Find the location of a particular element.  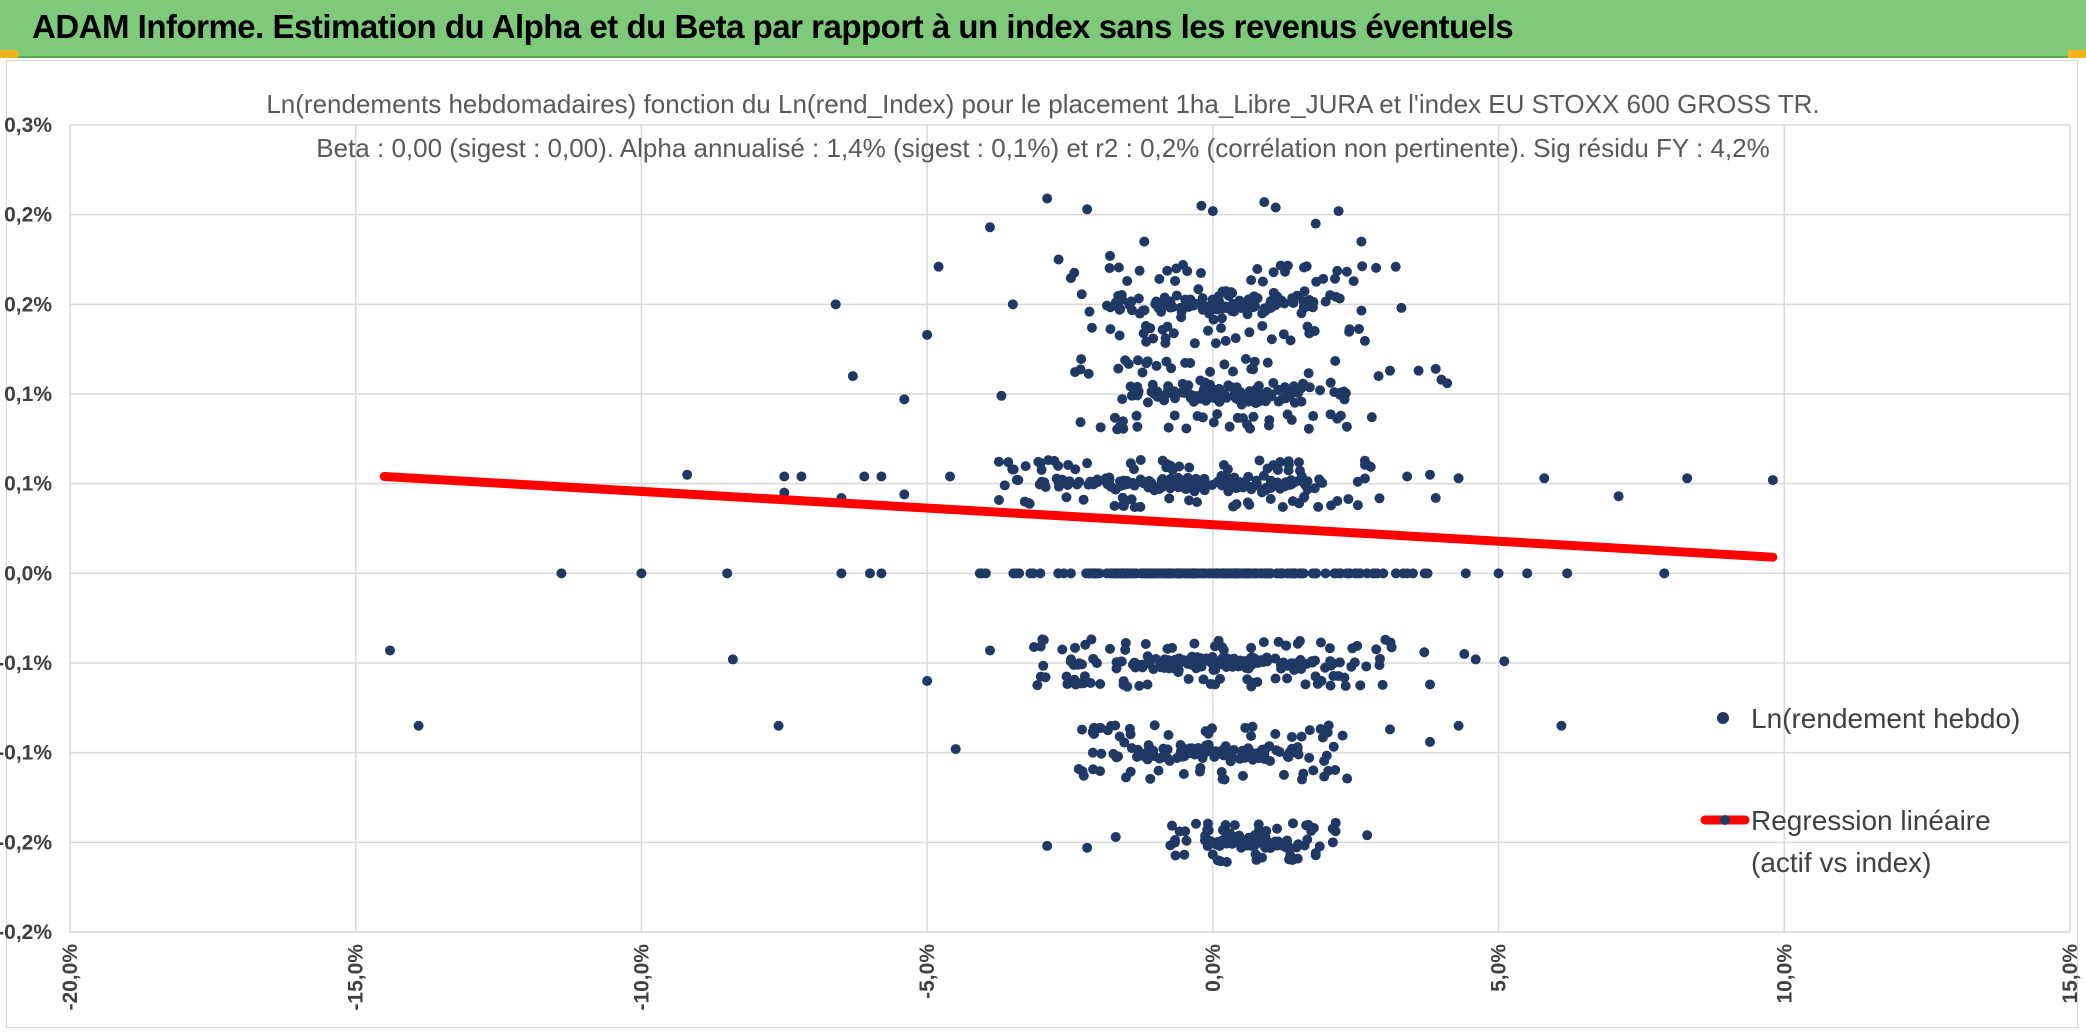

legend-label-regression-2: (actif vs index) is located at coordinates (1841, 862).